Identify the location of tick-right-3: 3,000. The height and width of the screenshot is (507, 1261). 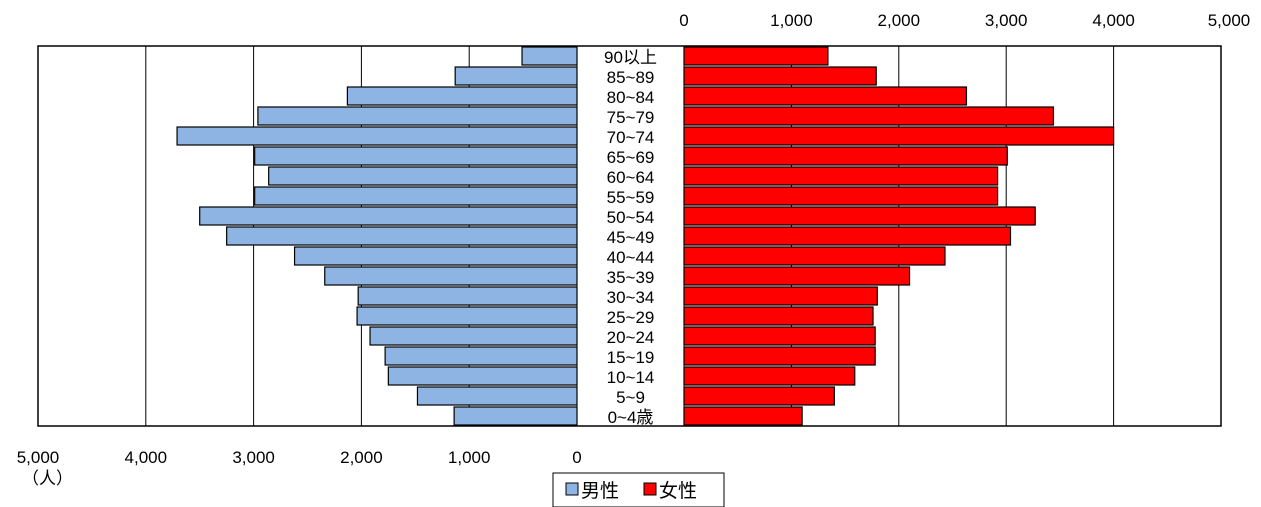
(1006, 20).